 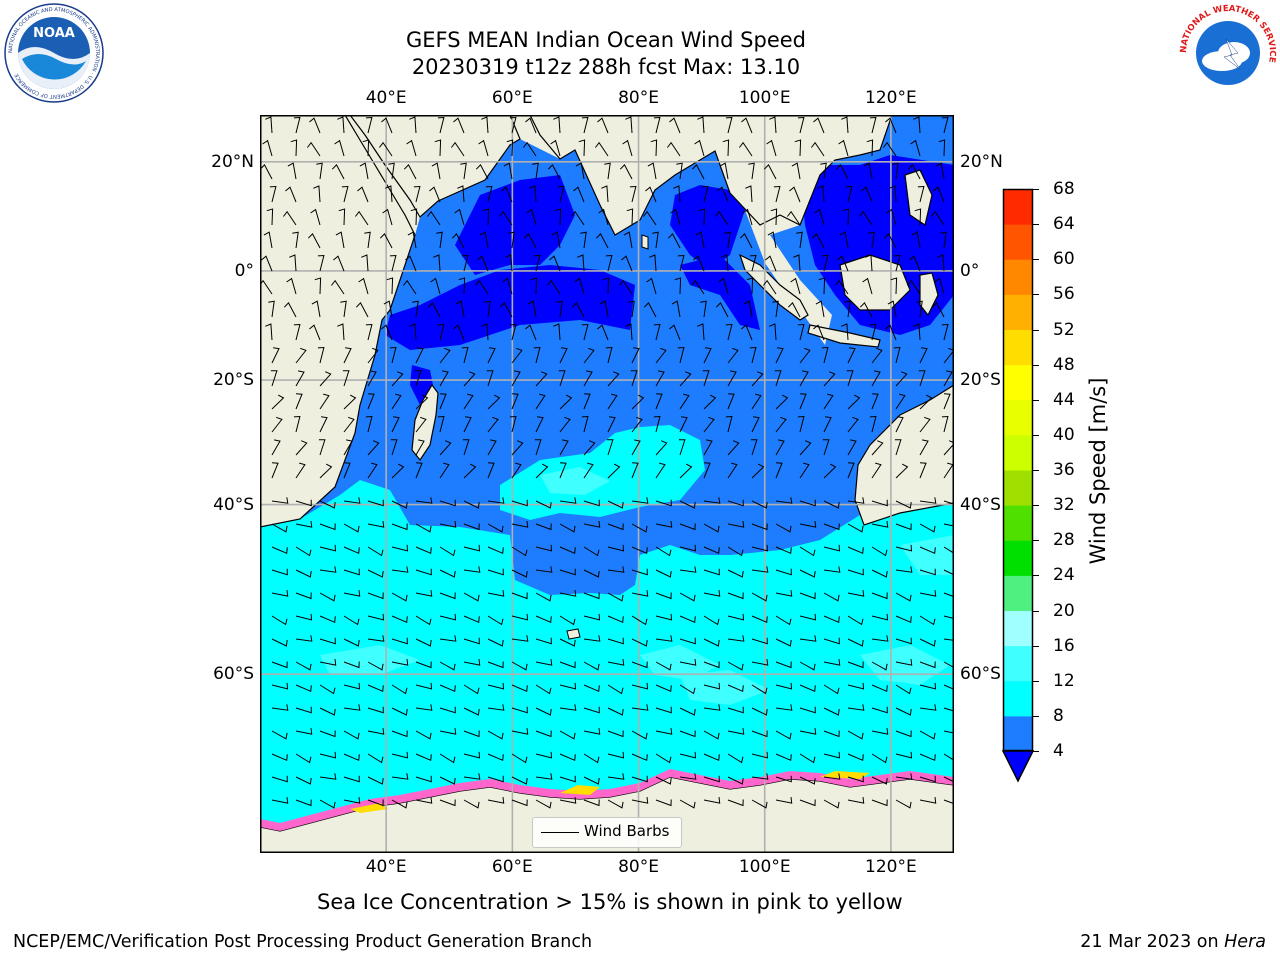 What do you see at coordinates (607, 832) in the screenshot?
I see `map-legend: Wind Barbs` at bounding box center [607, 832].